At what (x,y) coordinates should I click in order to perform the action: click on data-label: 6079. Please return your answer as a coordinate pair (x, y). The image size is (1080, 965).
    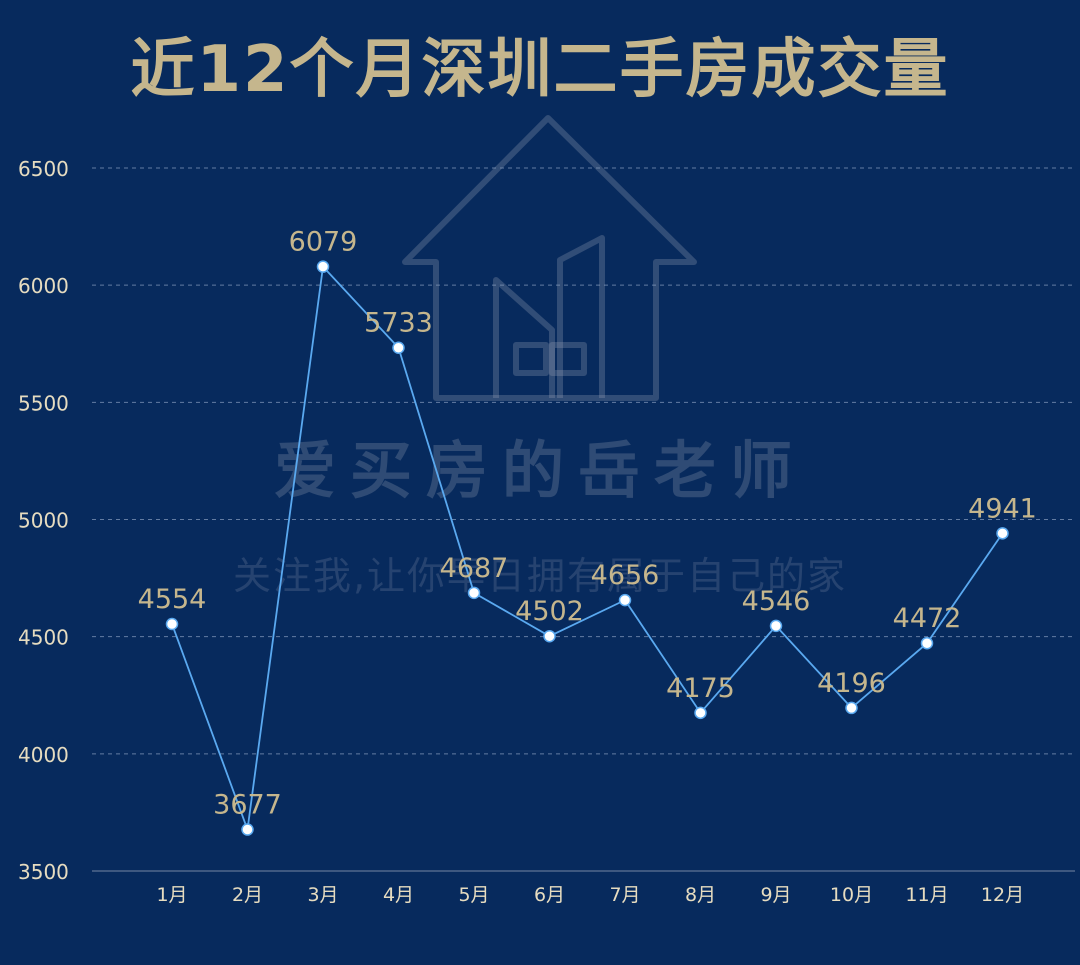
    Looking at the image, I should click on (323, 242).